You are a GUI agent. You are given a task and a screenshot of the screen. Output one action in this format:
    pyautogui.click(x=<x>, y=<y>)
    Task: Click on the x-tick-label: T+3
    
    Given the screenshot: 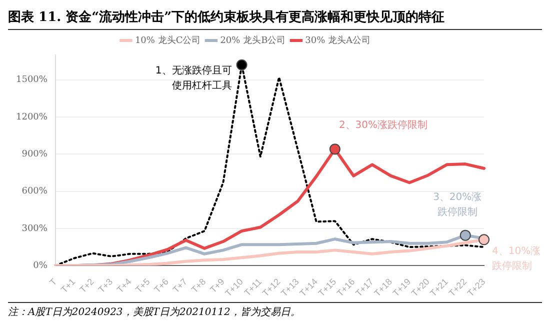 What is the action you would take?
    pyautogui.click(x=105, y=285)
    